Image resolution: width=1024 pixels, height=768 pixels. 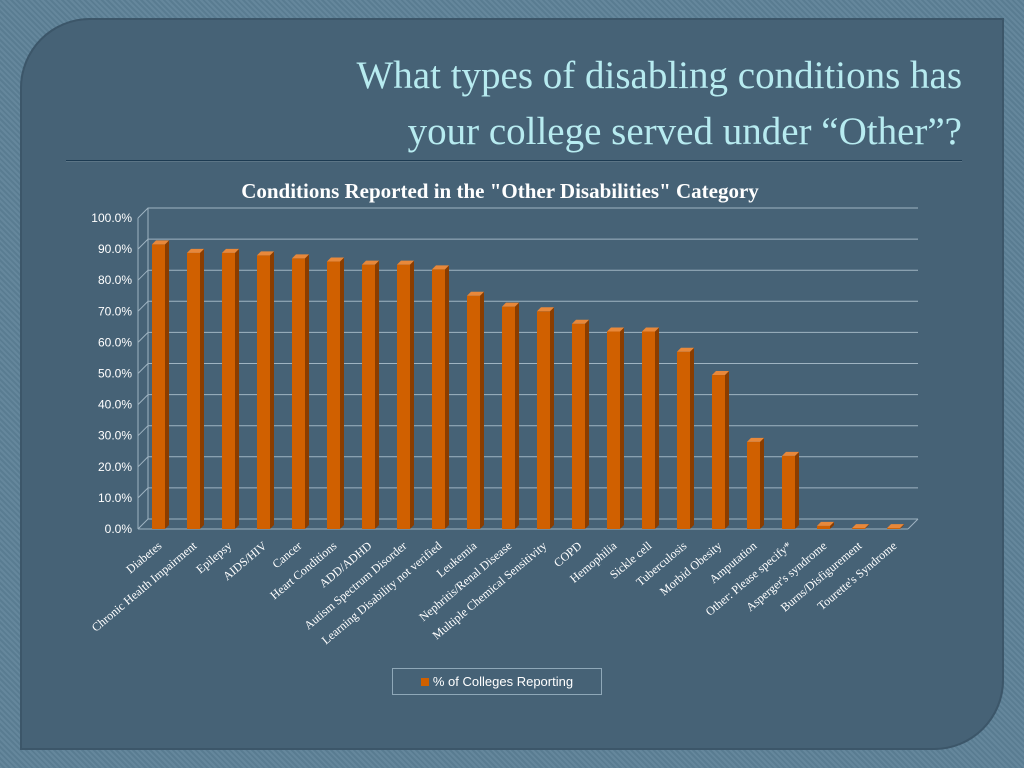 What do you see at coordinates (684, 131) in the screenshot?
I see `slide-title-line-2: your college served under “Other”?` at bounding box center [684, 131].